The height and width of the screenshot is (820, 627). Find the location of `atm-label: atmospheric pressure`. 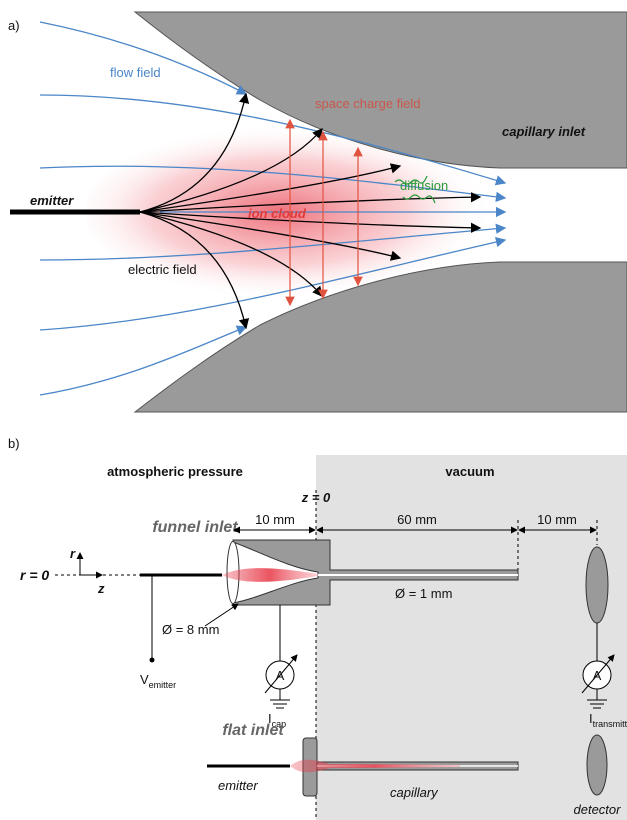

atm-label: atmospheric pressure is located at coordinates (175, 471).